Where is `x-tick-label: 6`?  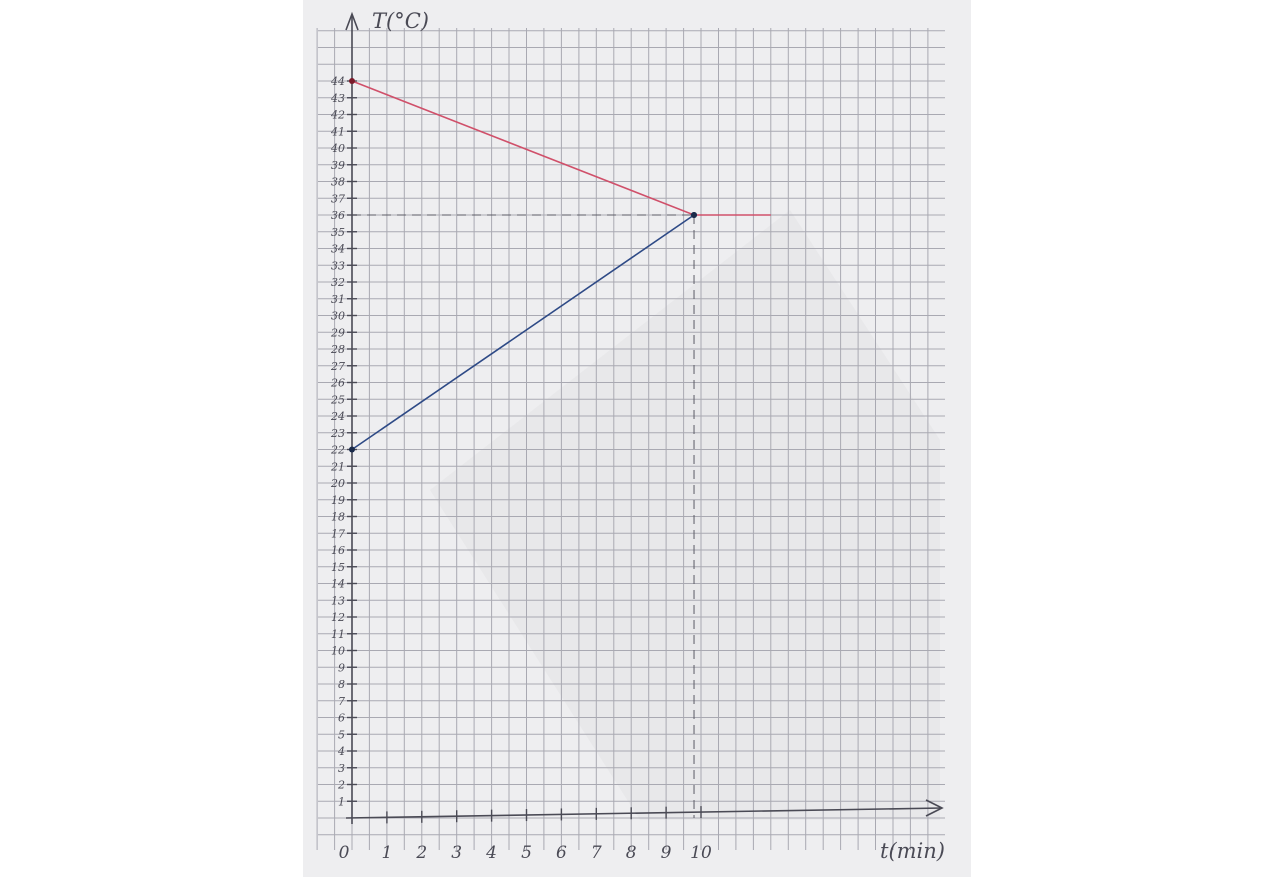 x-tick-label: 6 is located at coordinates (561, 853).